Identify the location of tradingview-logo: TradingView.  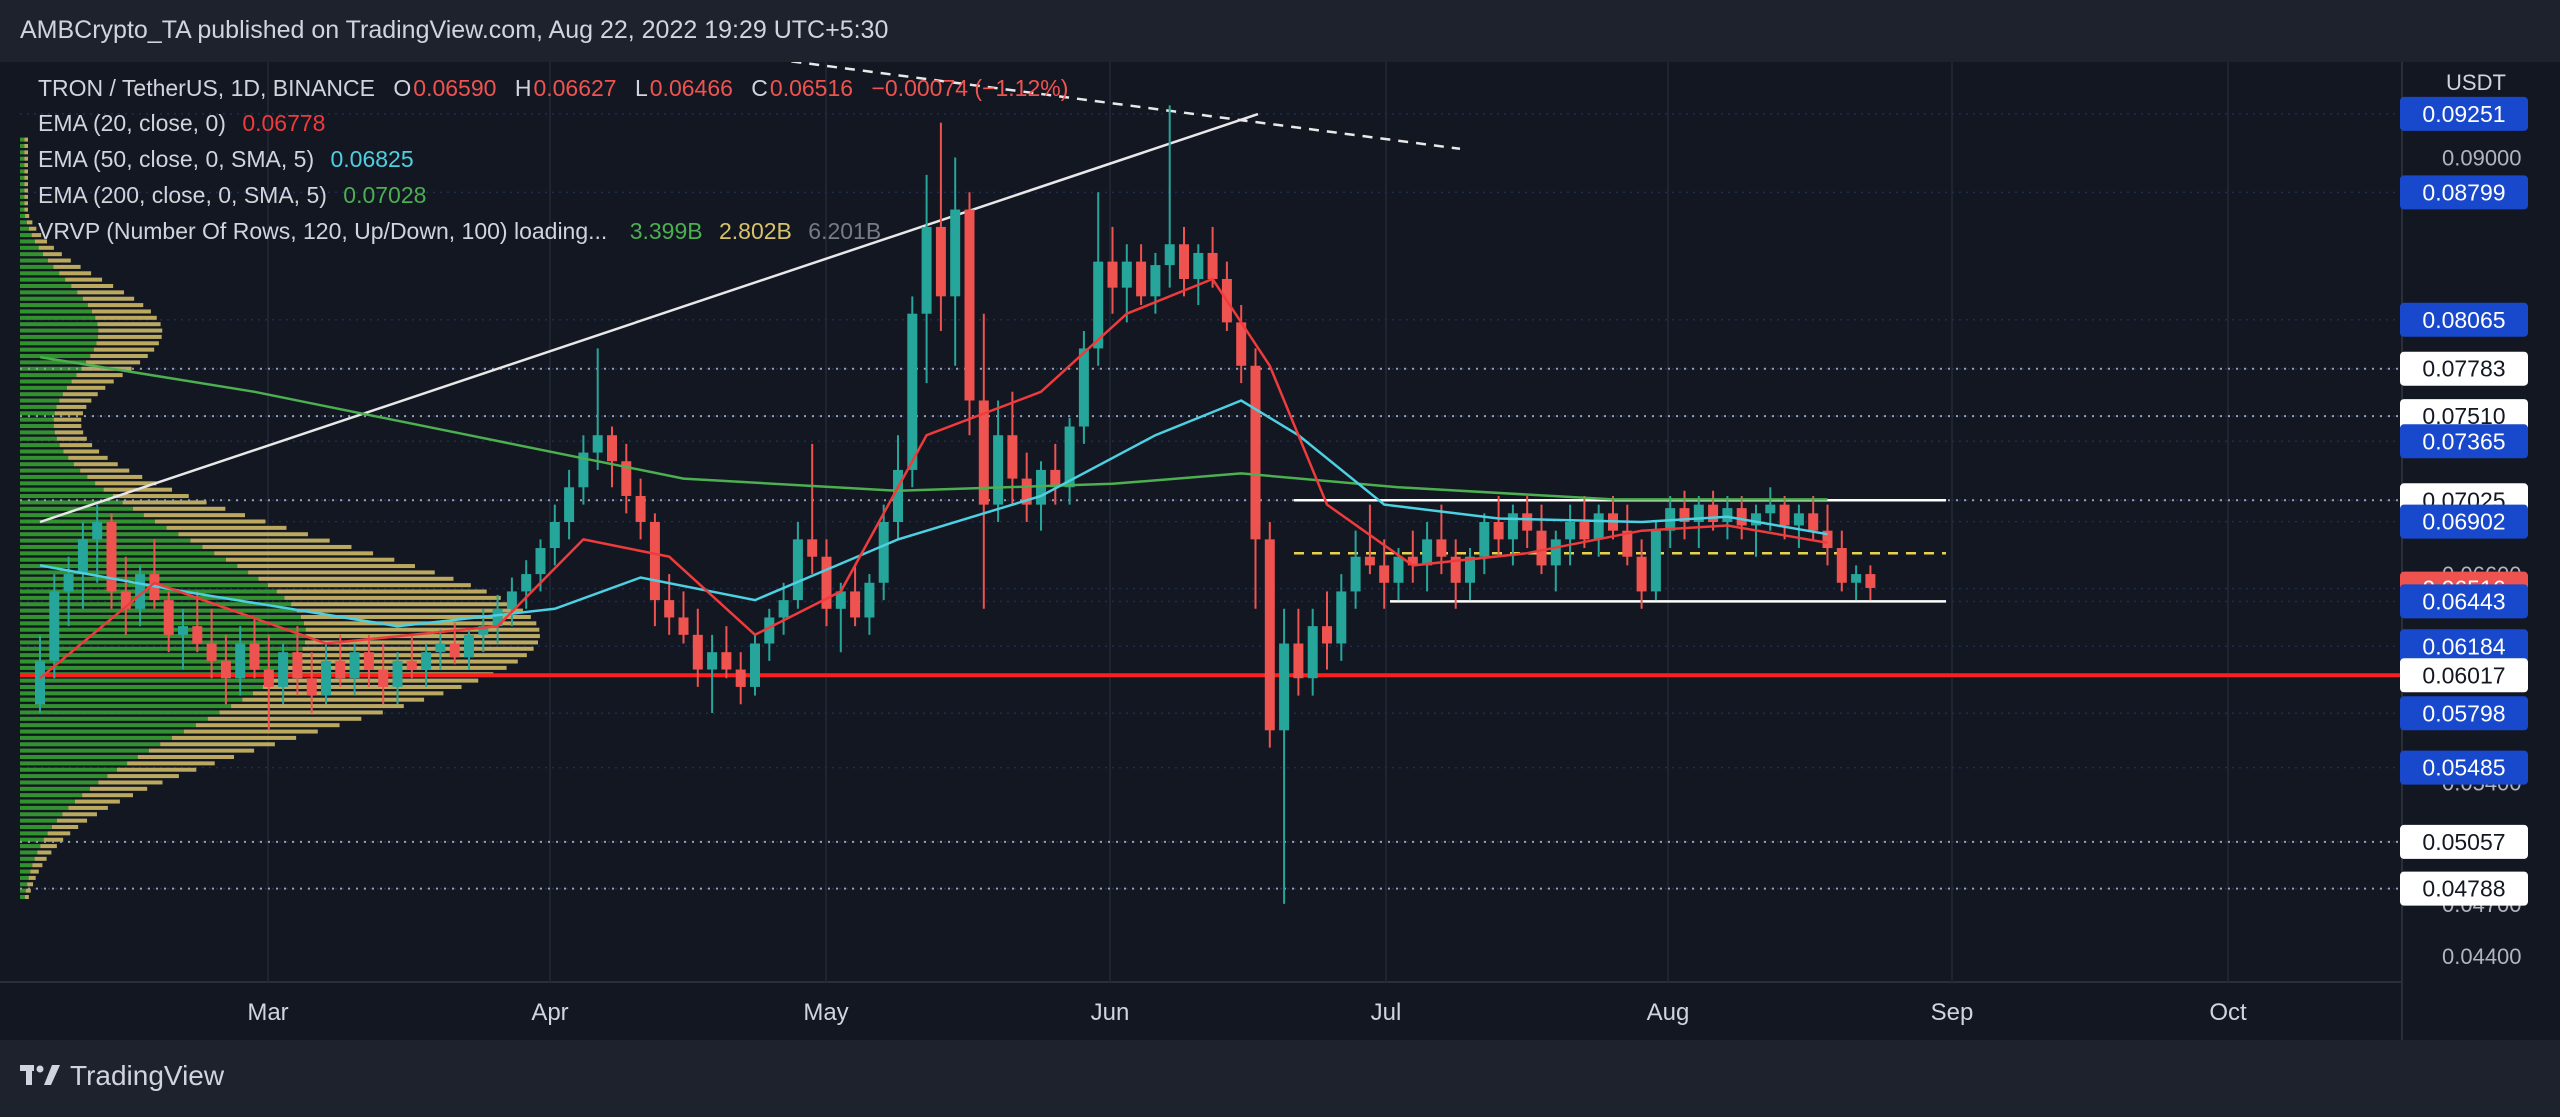
(122, 1076).